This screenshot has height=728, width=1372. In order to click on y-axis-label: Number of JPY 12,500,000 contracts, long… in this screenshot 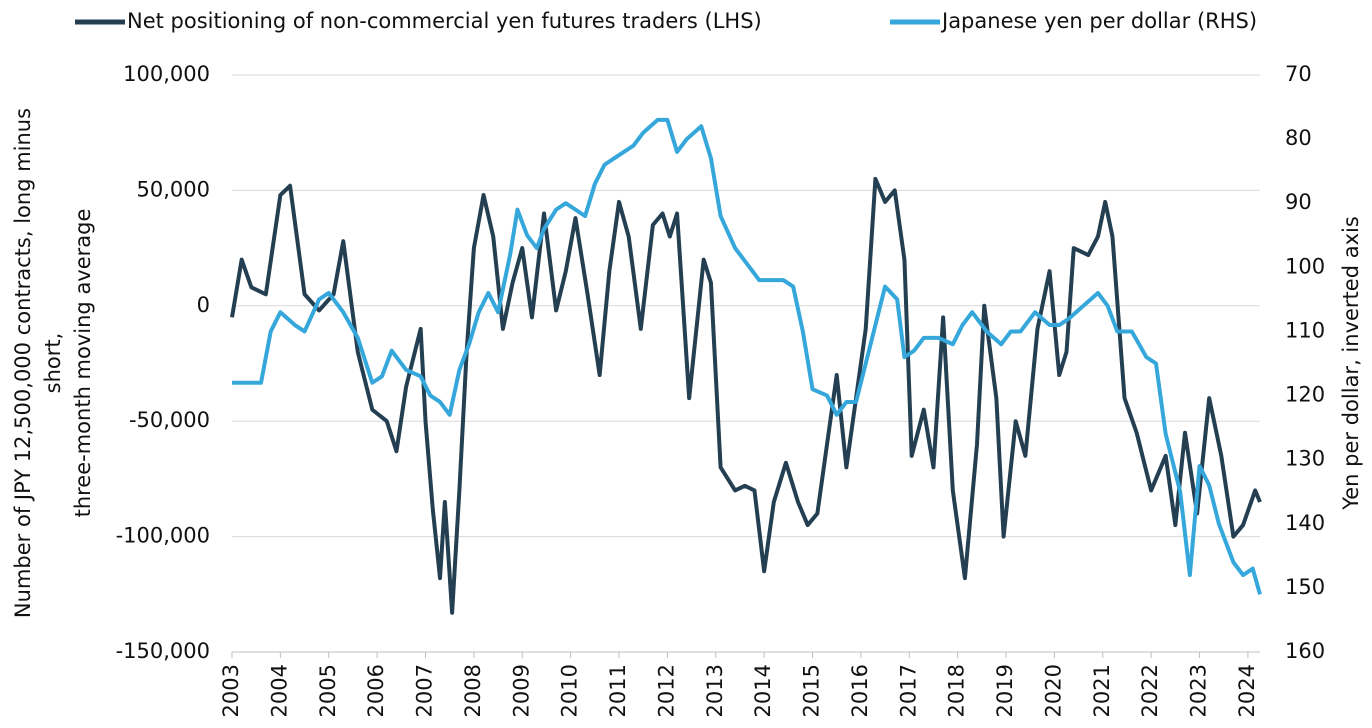, I will do `click(23, 363)`.